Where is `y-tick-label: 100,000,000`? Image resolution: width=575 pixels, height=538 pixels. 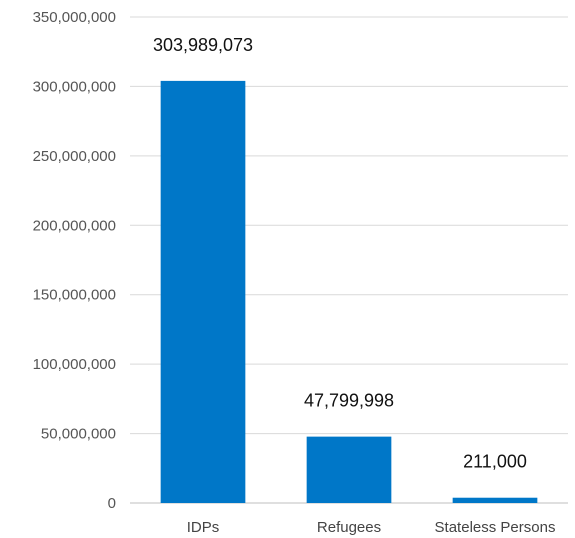 y-tick-label: 100,000,000 is located at coordinates (74, 364).